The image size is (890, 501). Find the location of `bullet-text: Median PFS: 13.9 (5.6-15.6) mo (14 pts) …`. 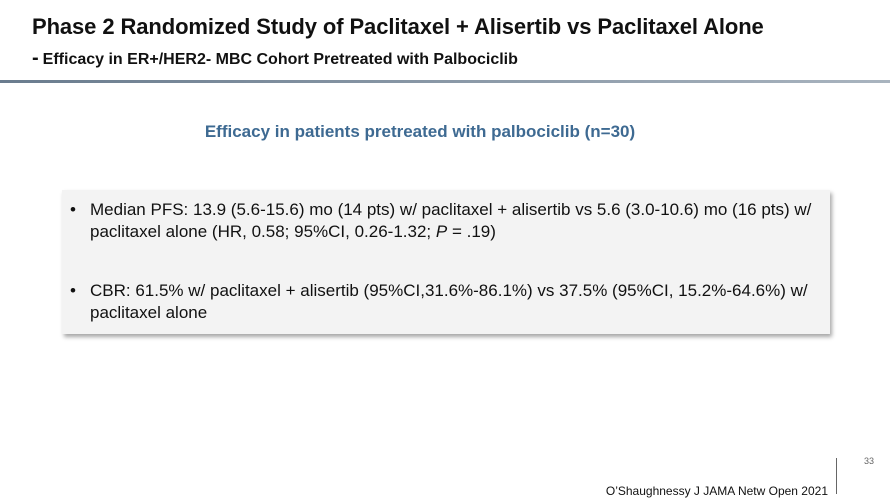

bullet-text: Median PFS: 13.9 (5.6-15.6) mo (14 pts) … is located at coordinates (451, 220).